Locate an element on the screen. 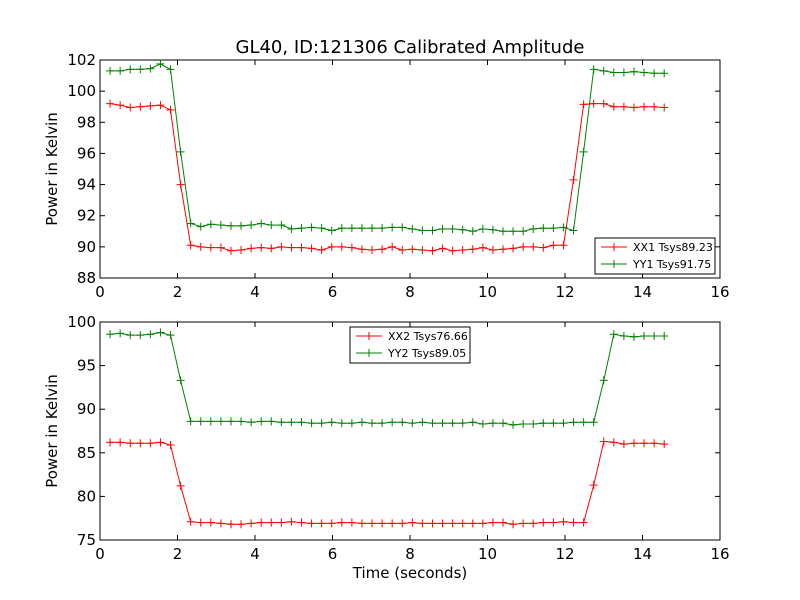 The image size is (800, 600). y-tick-label: 88 is located at coordinates (86, 278).